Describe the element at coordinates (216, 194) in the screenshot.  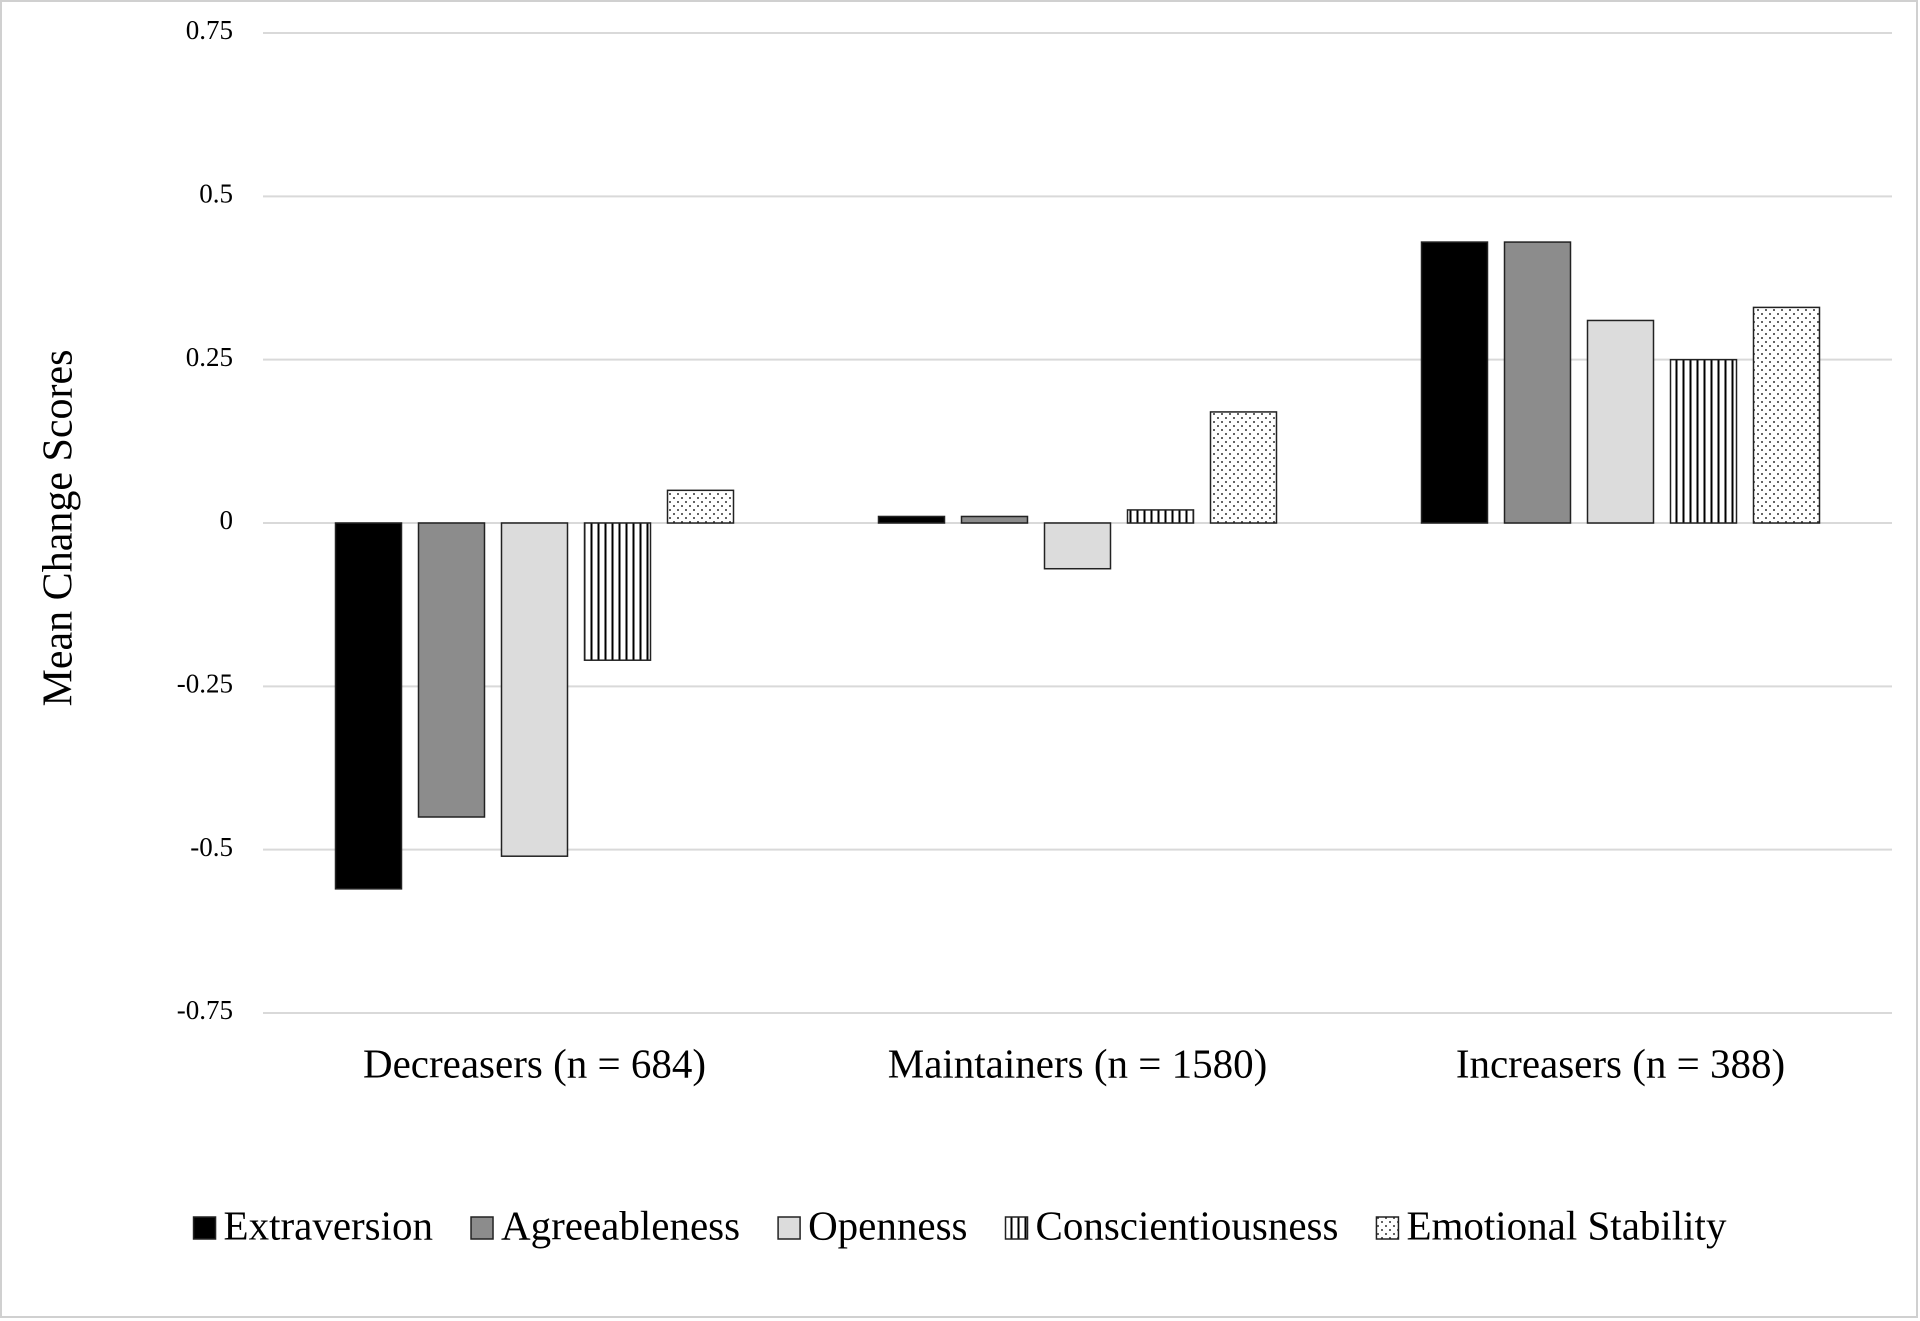
I see `y-tick-label: 0.5` at that location.